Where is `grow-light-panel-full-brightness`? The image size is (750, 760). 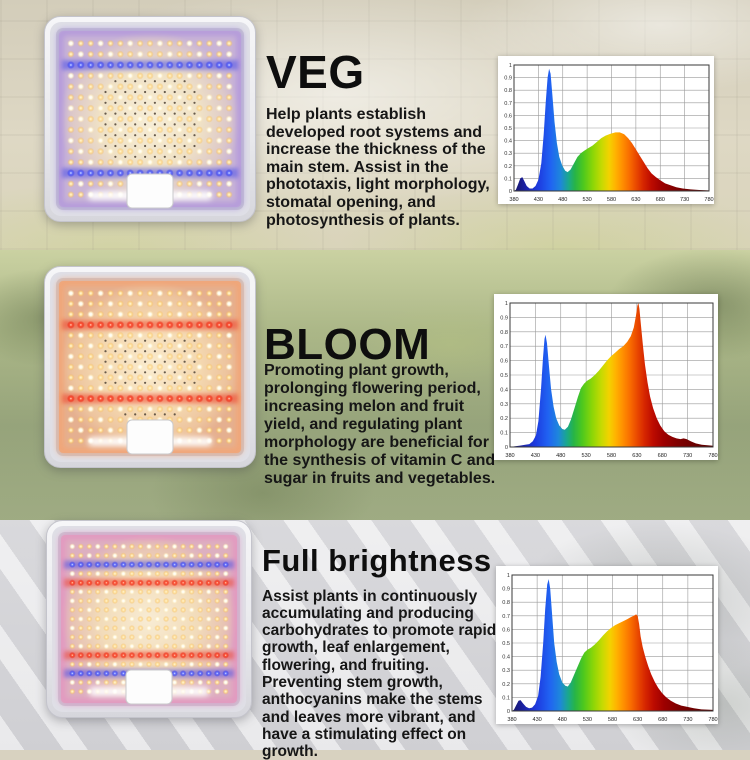
grow-light-panel-full-brightness is located at coordinates (149, 619).